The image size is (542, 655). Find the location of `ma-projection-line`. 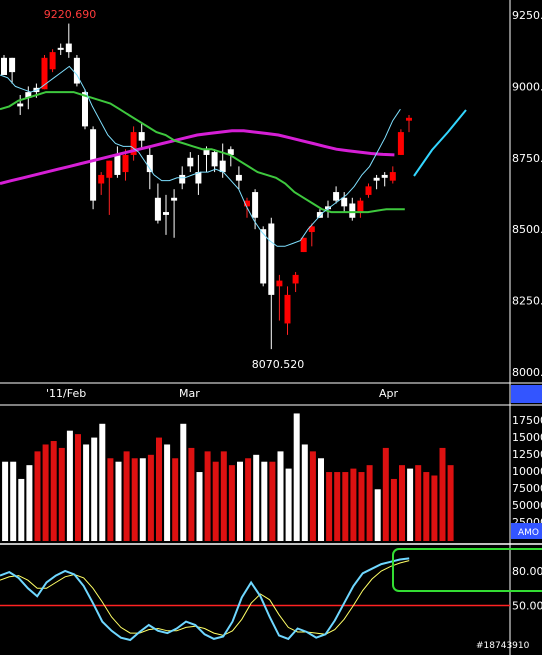

ma-projection-line is located at coordinates (440, 143).